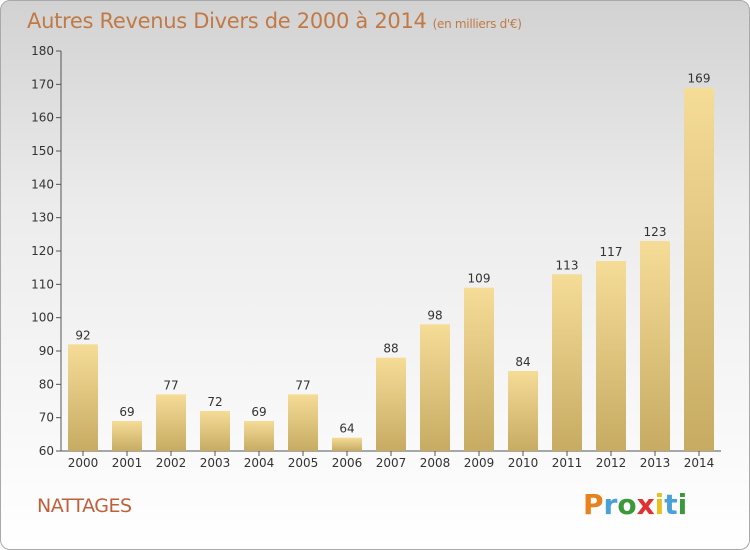 The image size is (750, 550). What do you see at coordinates (655, 232) in the screenshot?
I see `bar-value-label: 123` at bounding box center [655, 232].